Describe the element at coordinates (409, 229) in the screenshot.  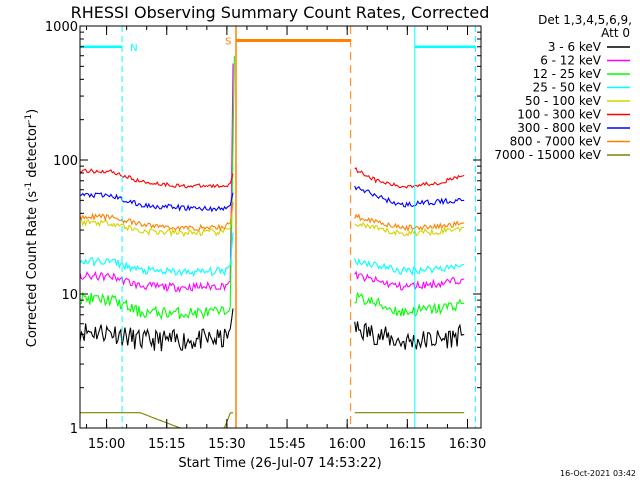
I see `series-line-50-100-kev-after-gap` at that location.